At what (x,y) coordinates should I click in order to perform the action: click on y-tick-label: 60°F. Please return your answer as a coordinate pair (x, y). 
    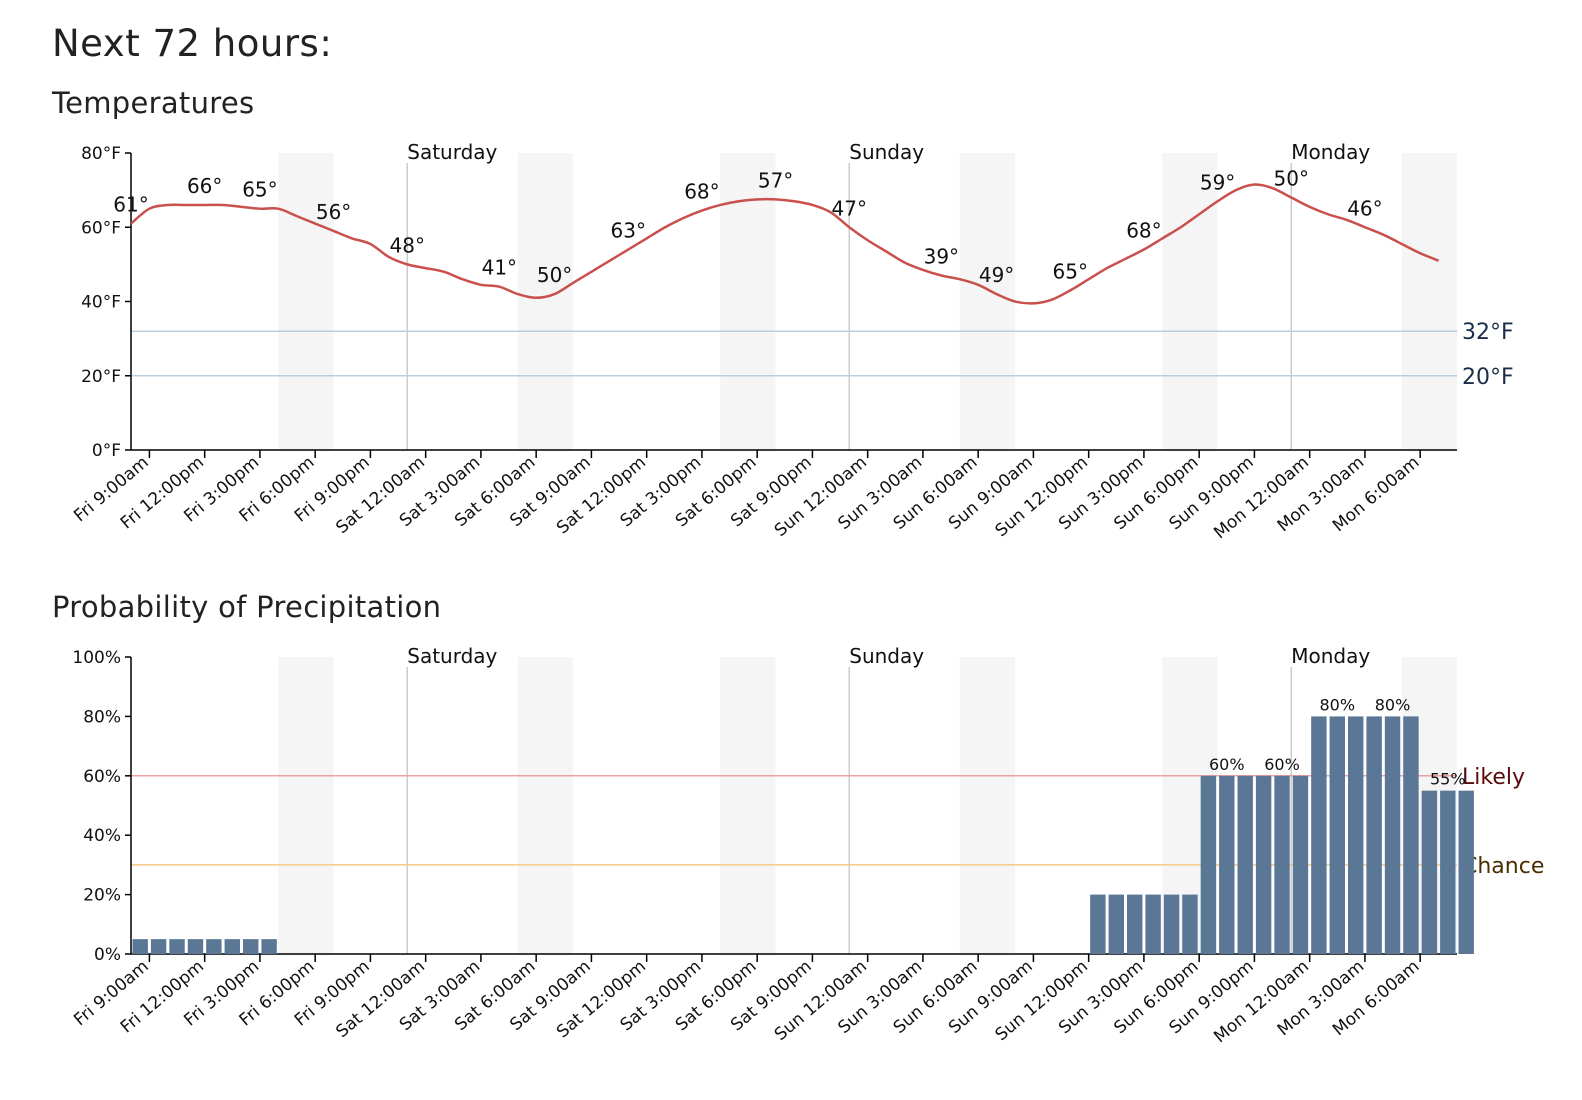
    Looking at the image, I should click on (101, 228).